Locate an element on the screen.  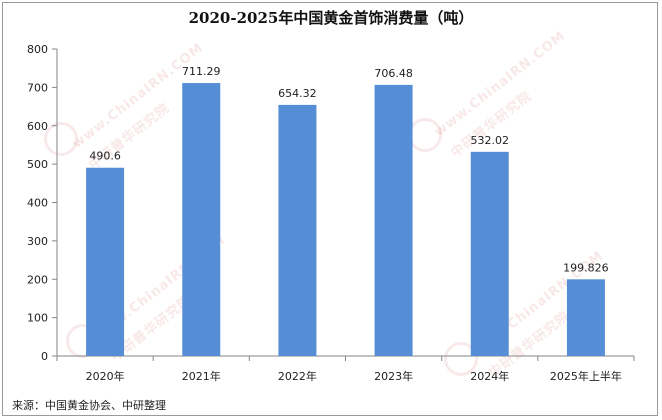
data-label: 706.48 is located at coordinates (393, 73).